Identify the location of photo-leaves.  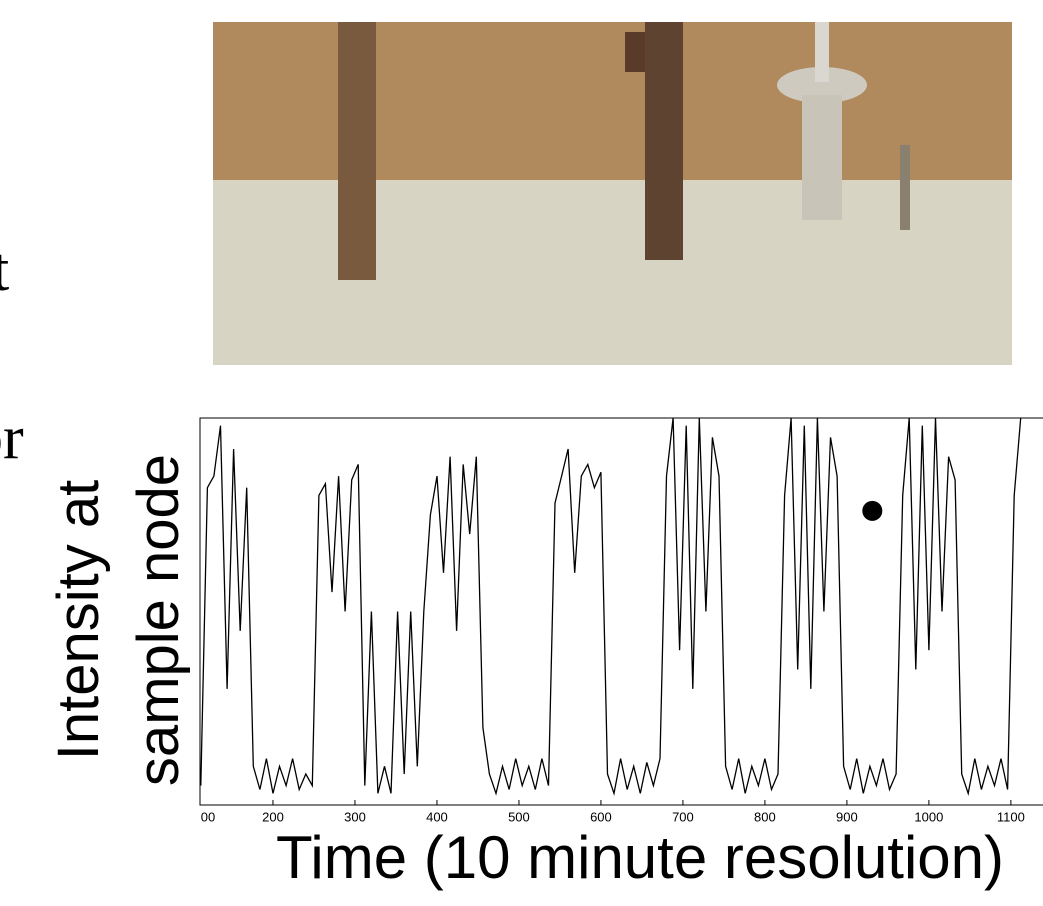
(612, 102).